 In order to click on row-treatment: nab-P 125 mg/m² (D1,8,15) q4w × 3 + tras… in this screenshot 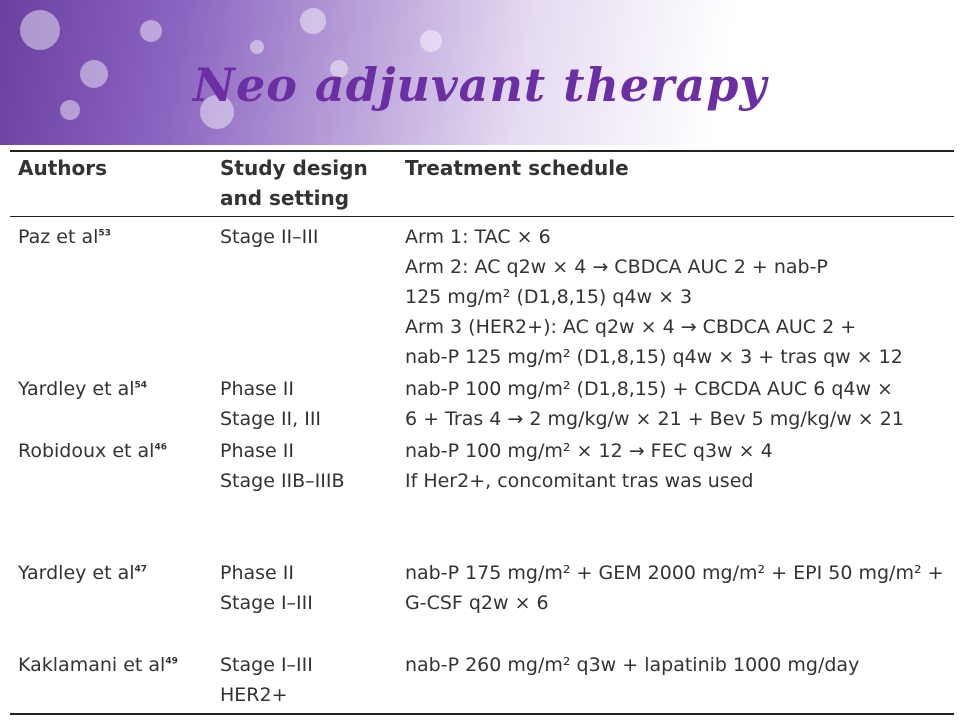, I will do `click(654, 357)`.